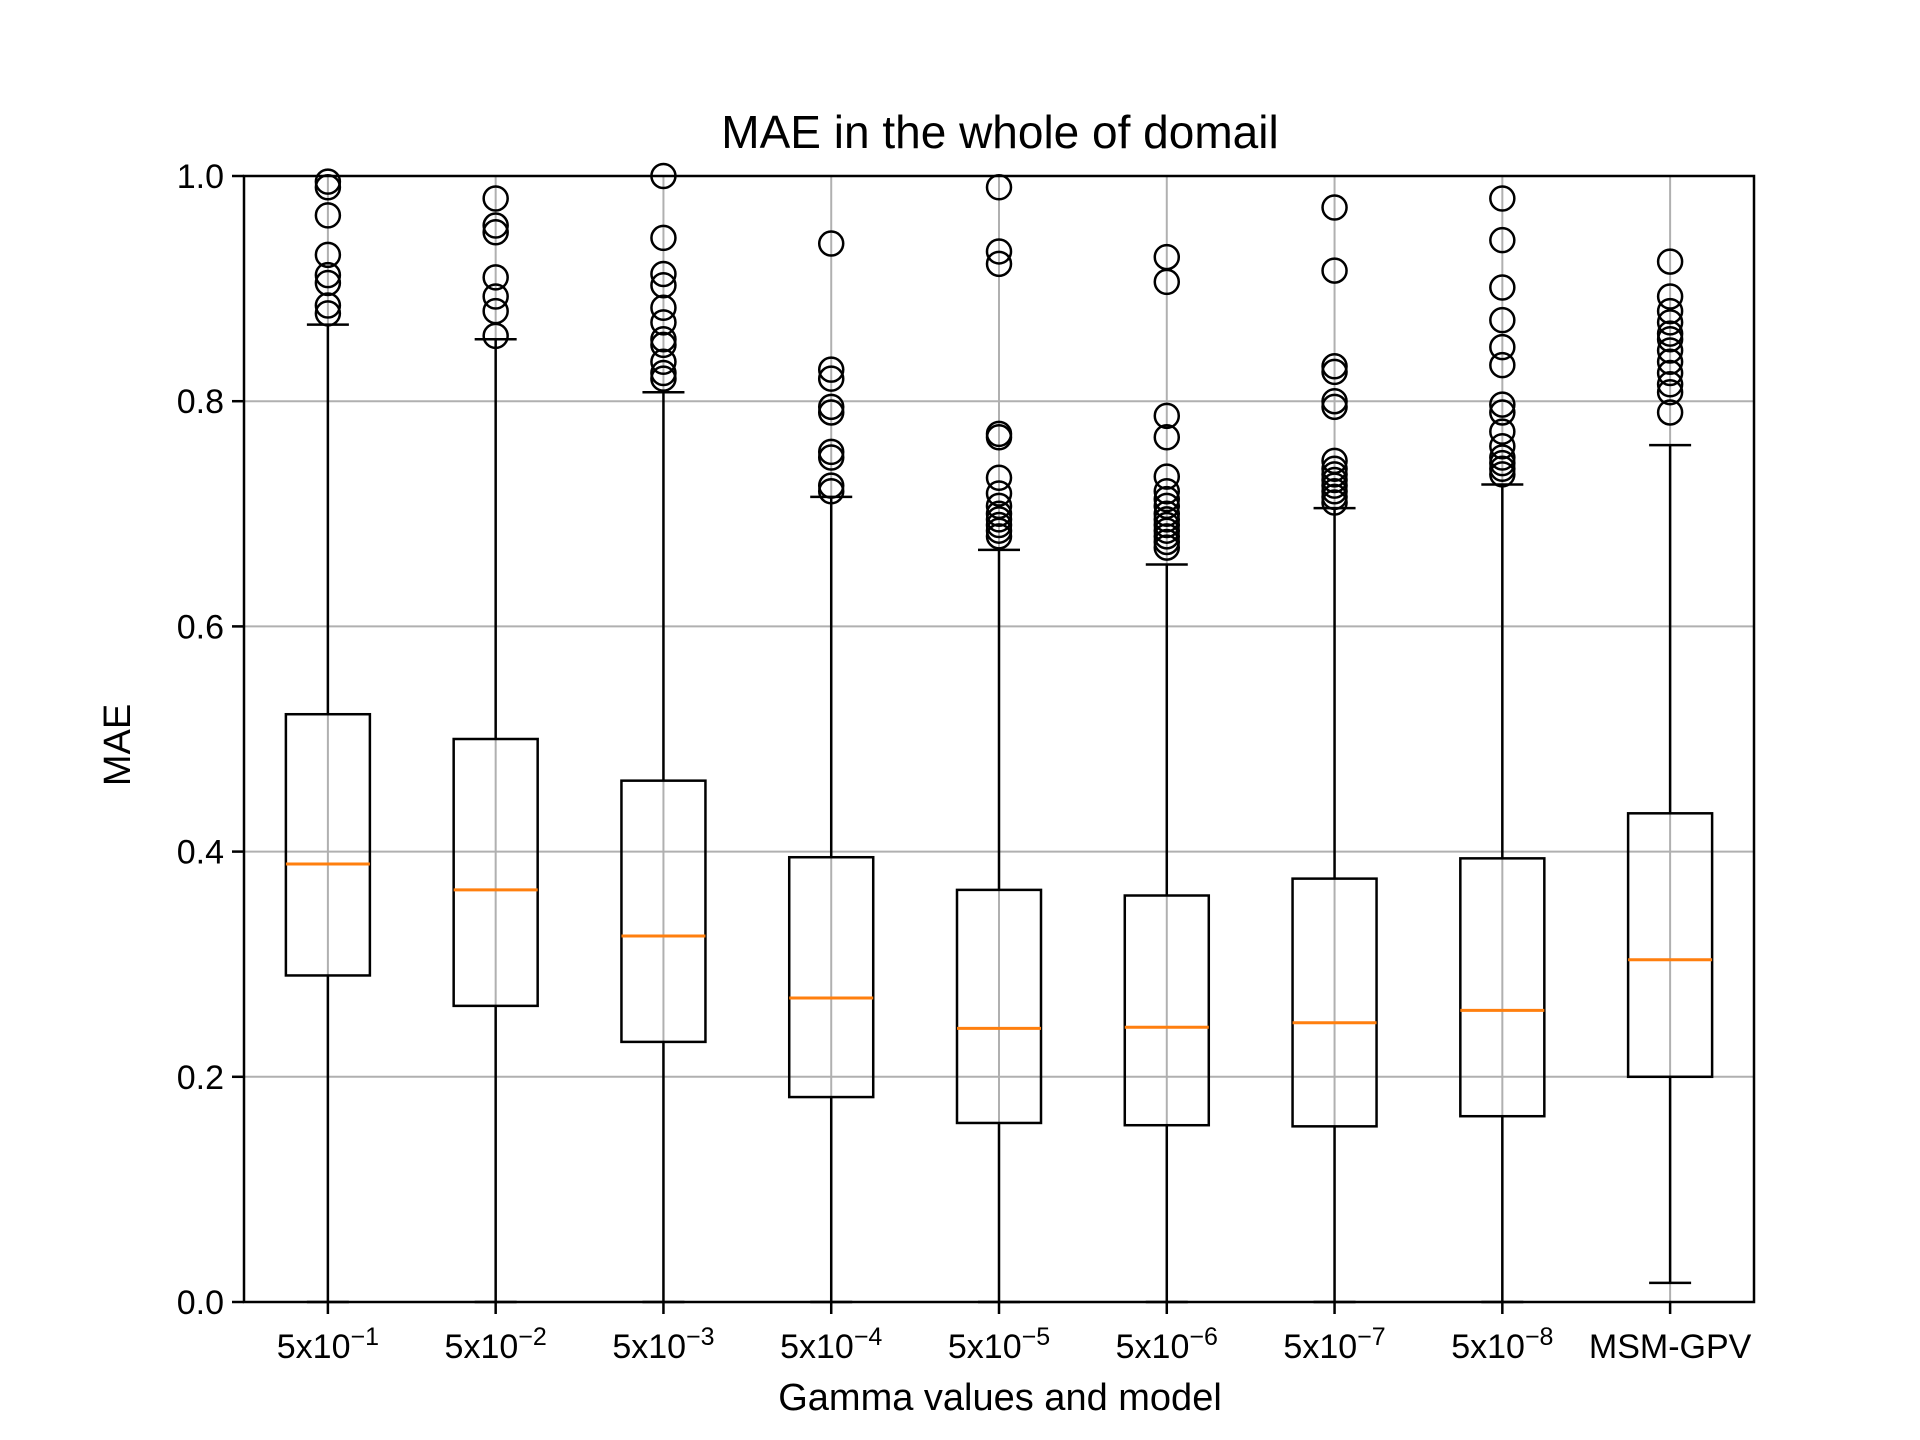 Image resolution: width=1920 pixels, height=1440 pixels. I want to click on y-tick-label: 0.0, so click(200, 1303).